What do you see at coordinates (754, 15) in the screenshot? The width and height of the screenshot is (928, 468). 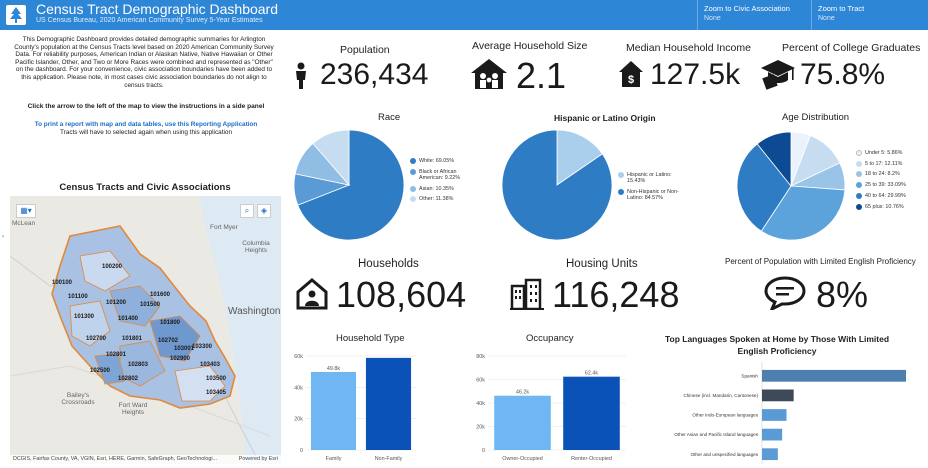 I see `zoom-civic-selector: Zoom to Civic Association None` at bounding box center [754, 15].